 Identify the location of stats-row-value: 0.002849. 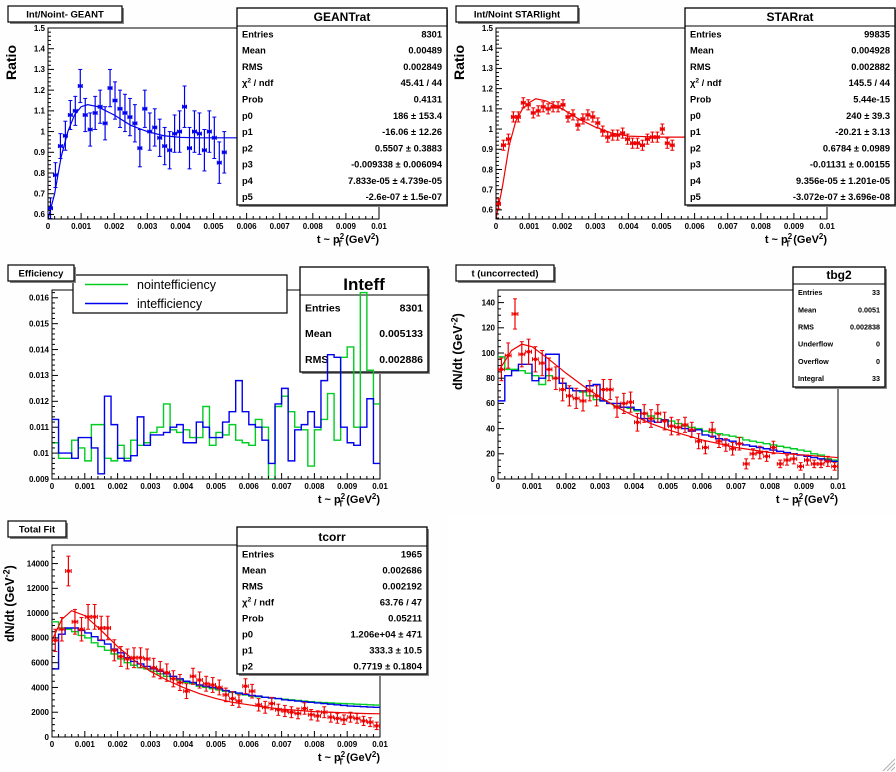
(422, 67).